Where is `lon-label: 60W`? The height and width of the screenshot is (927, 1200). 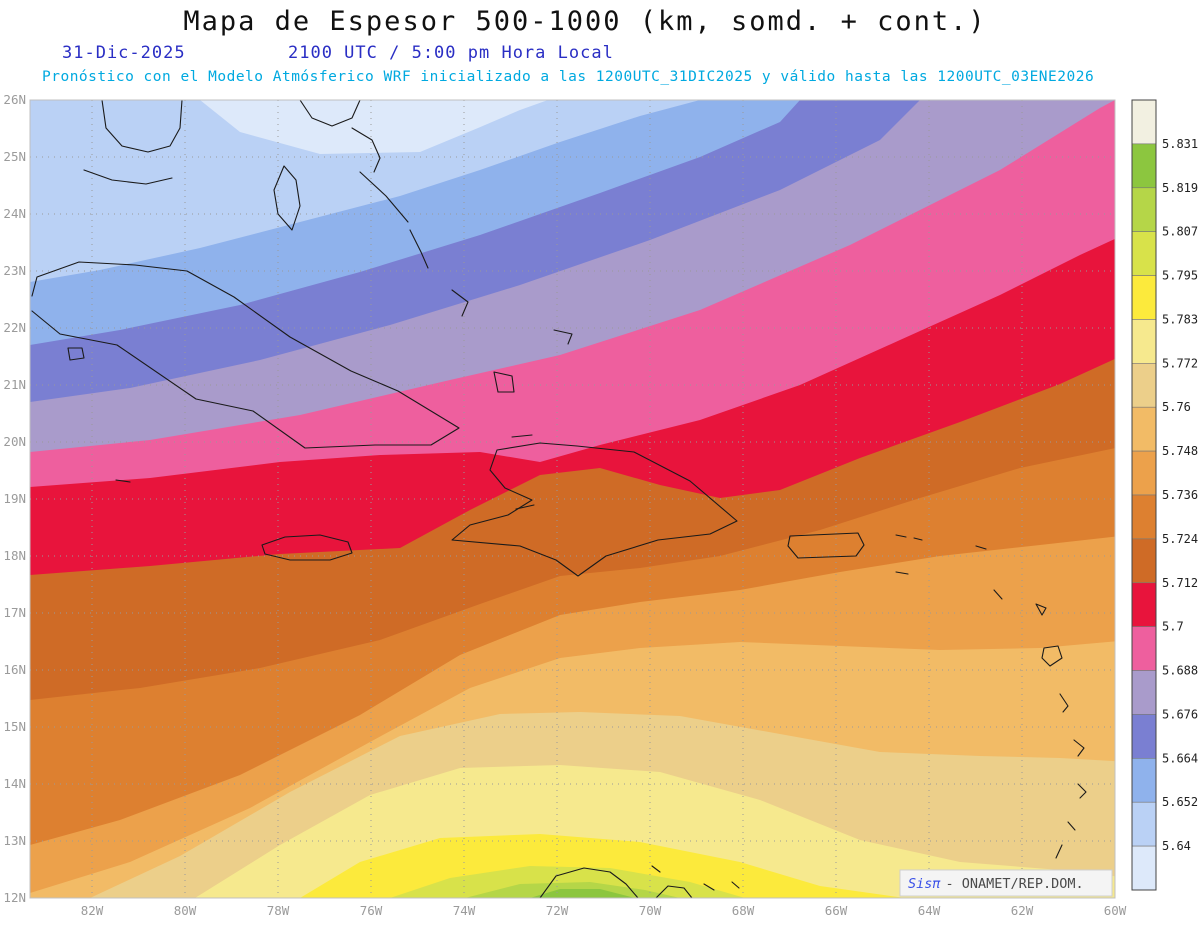
lon-label: 60W is located at coordinates (1115, 910).